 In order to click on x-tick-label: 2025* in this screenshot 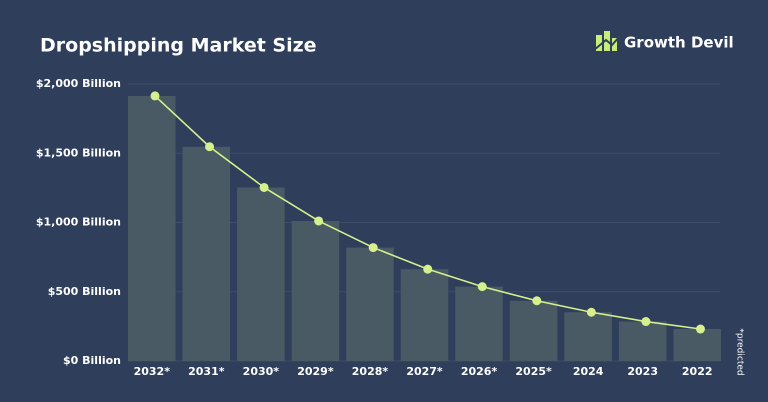, I will do `click(533, 371)`.